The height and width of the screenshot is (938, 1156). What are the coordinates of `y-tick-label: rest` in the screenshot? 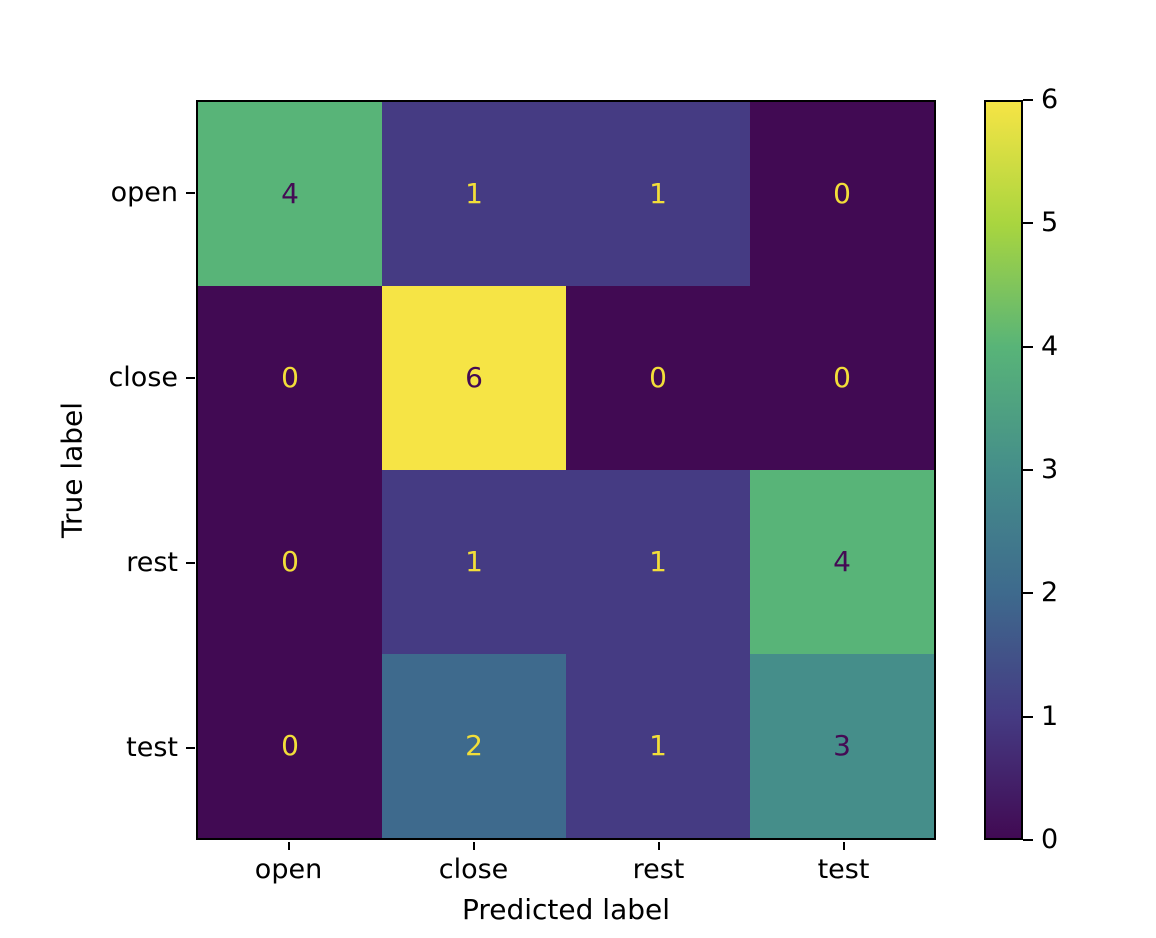 It's located at (152, 562).